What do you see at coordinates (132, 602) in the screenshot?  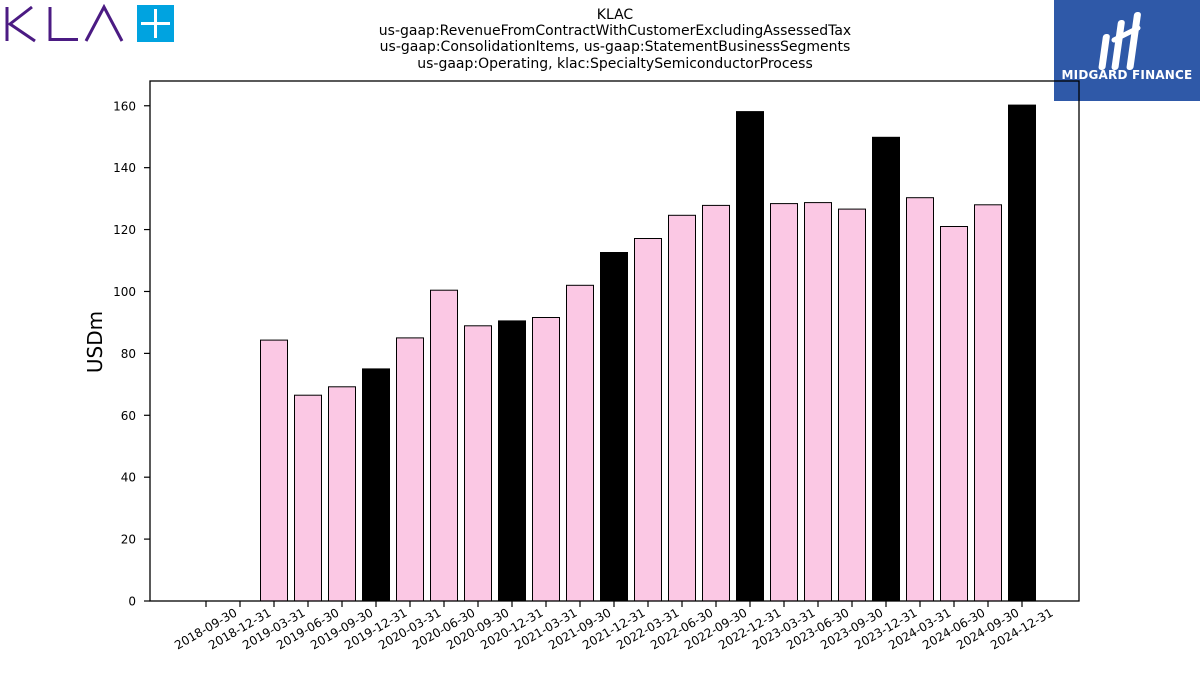 I see `y-tick-label: 0` at bounding box center [132, 602].